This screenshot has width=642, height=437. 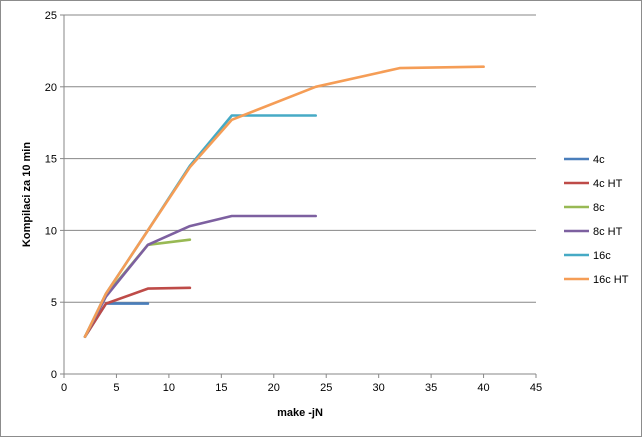 I want to click on x-tick-label: 20, so click(x=274, y=388).